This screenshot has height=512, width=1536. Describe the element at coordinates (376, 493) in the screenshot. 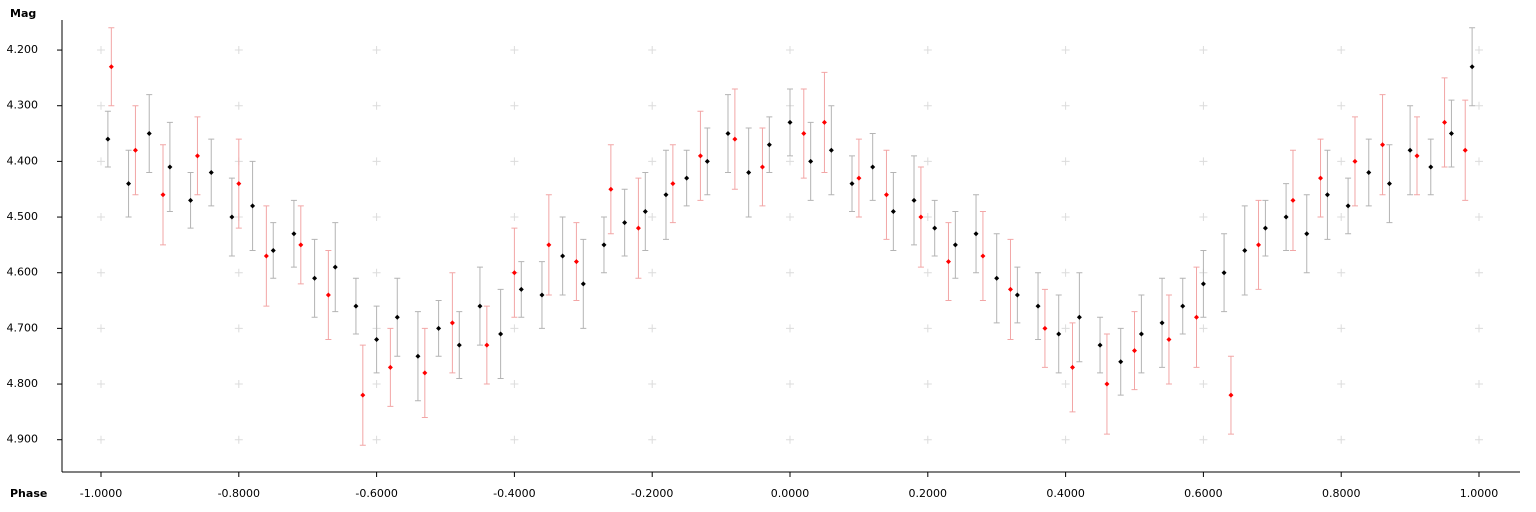

I see `x-tick-label: -0.6000` at that location.